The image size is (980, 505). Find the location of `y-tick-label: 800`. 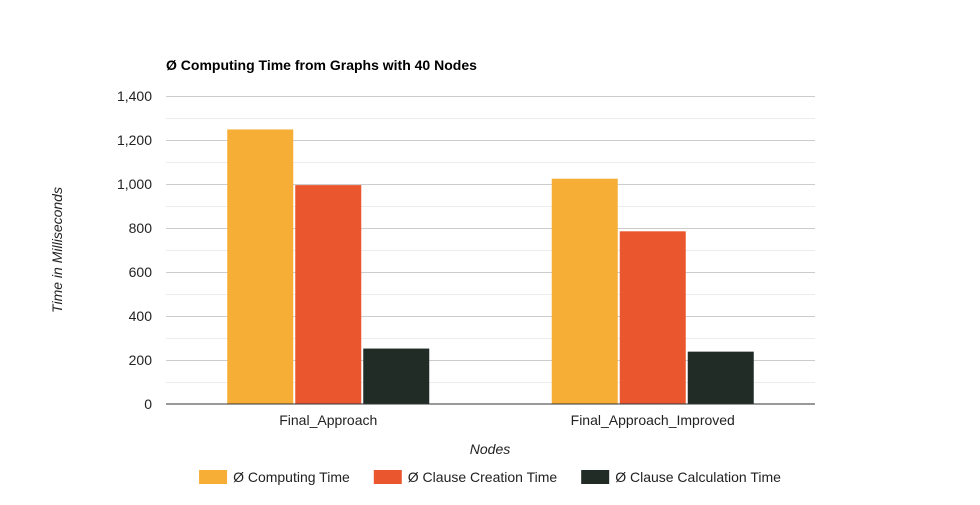

y-tick-label: 800 is located at coordinates (141, 228).